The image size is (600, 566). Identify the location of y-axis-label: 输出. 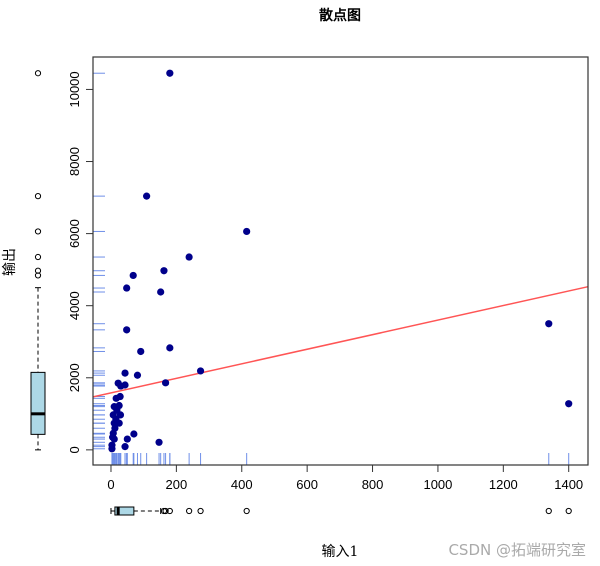
(10, 262).